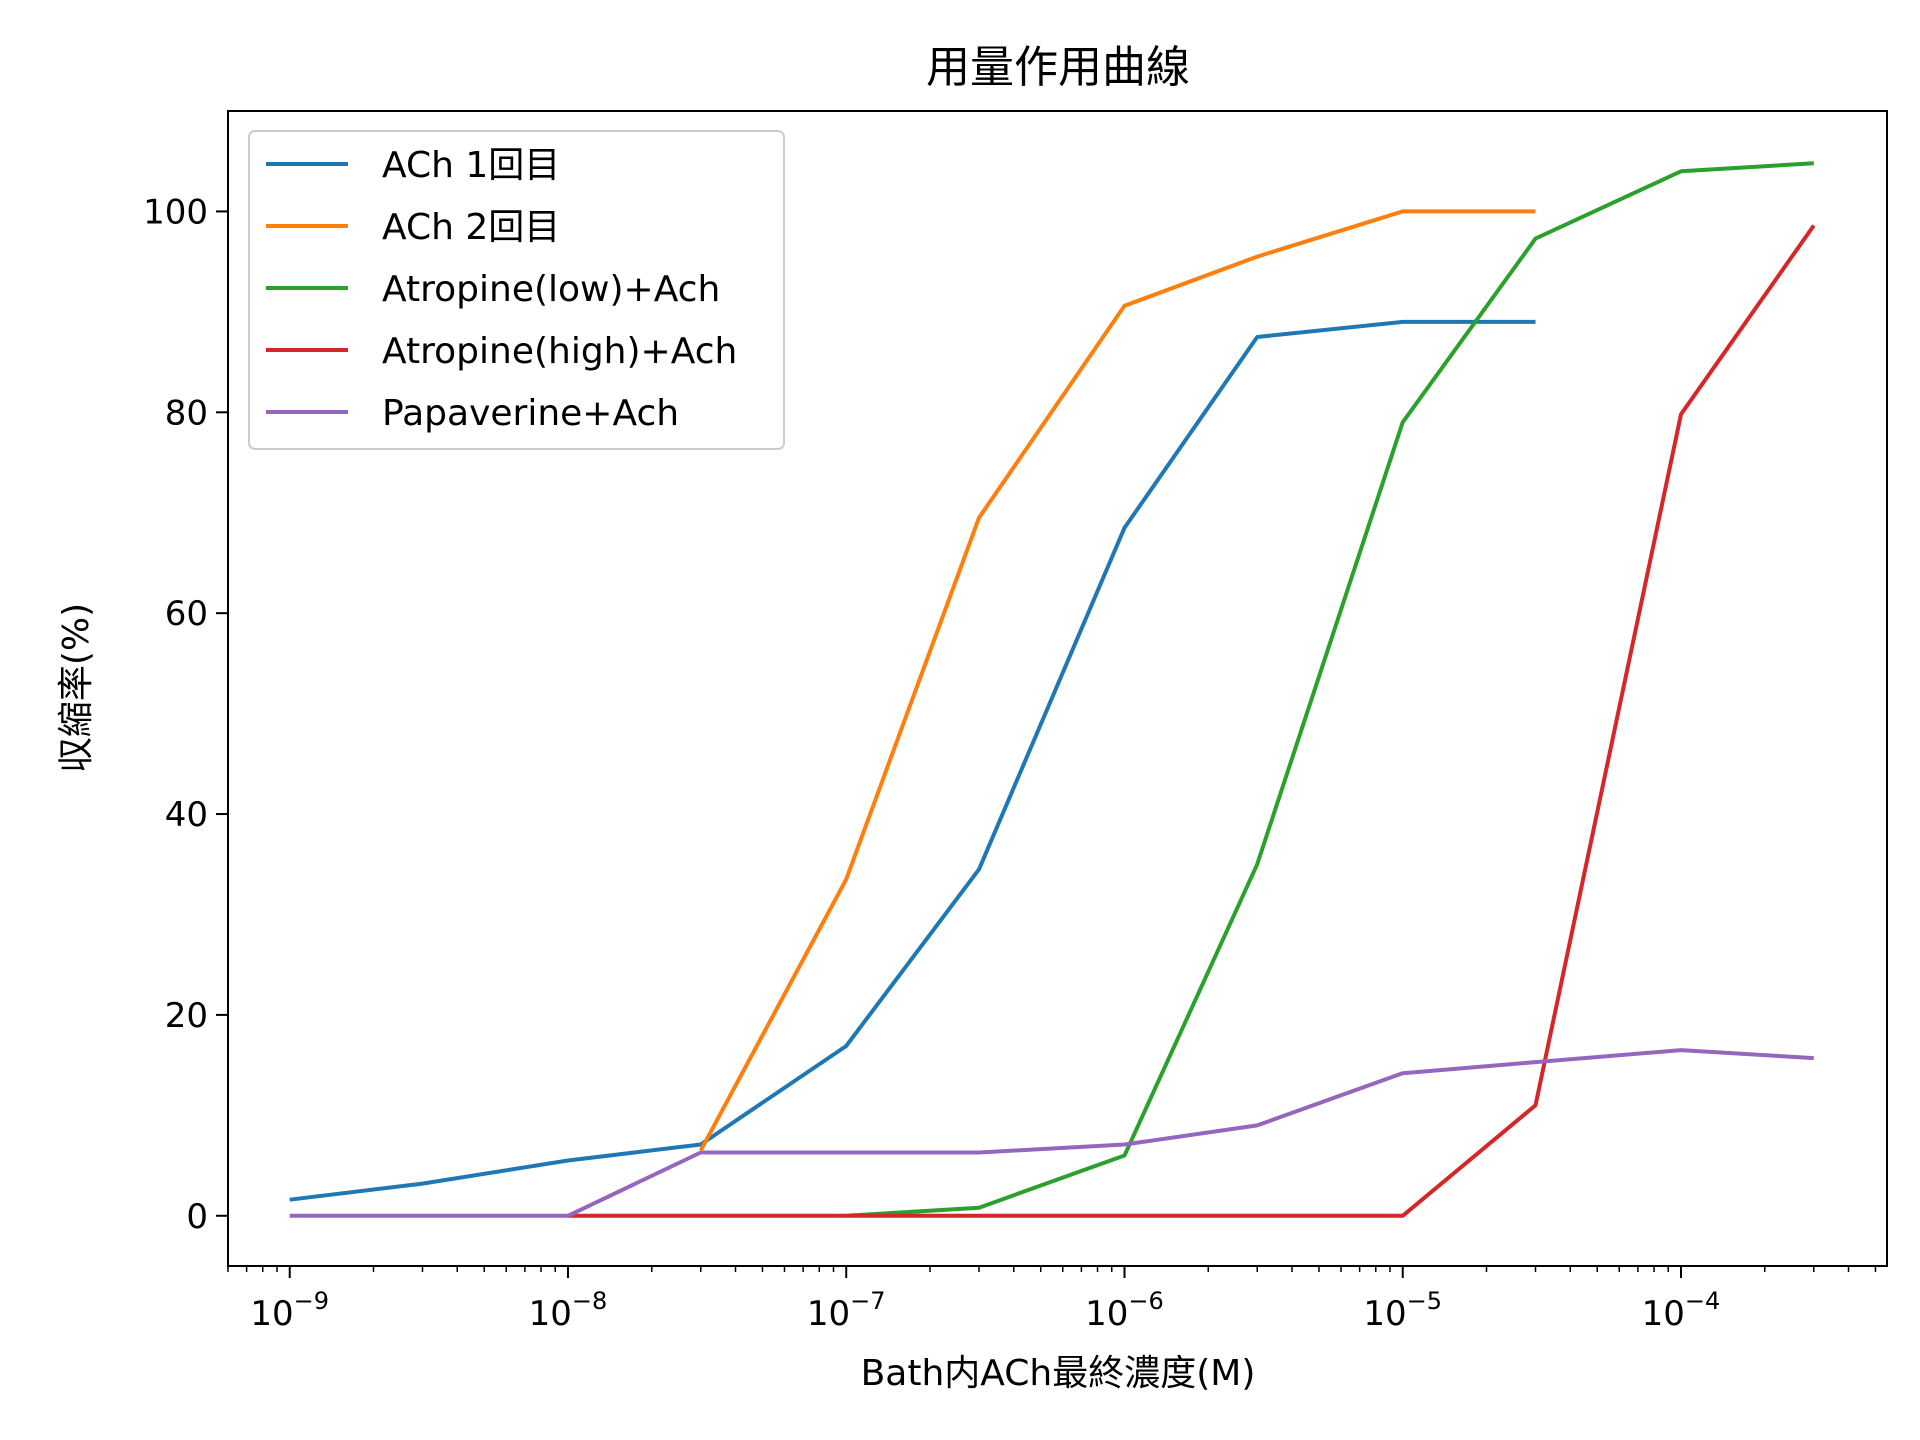 The width and height of the screenshot is (1920, 1440). Describe the element at coordinates (186, 614) in the screenshot. I see `y-tick-label: 60` at that location.